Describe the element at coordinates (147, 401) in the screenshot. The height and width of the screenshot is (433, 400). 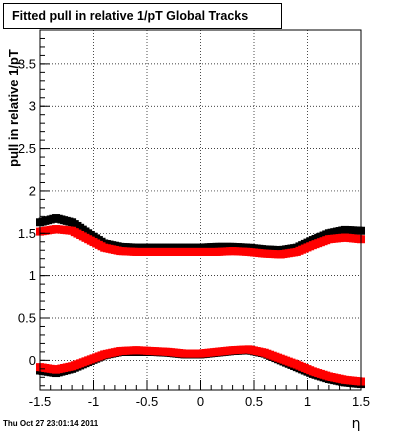
I see `x-tick-label: -0.5` at that location.